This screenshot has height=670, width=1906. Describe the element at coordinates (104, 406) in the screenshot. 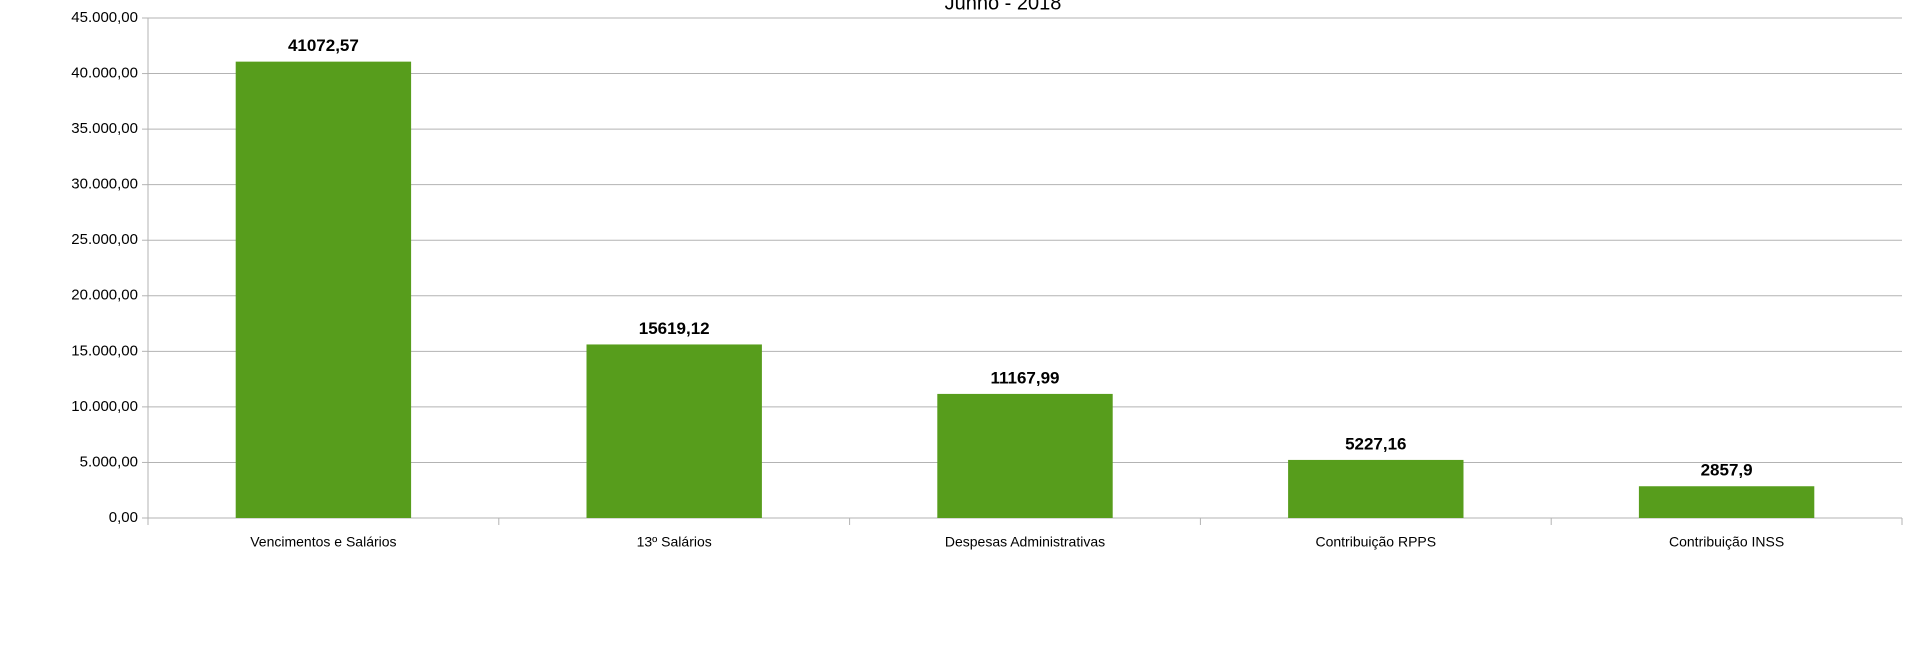

I see `y-tick-label: 10.000,00` at that location.